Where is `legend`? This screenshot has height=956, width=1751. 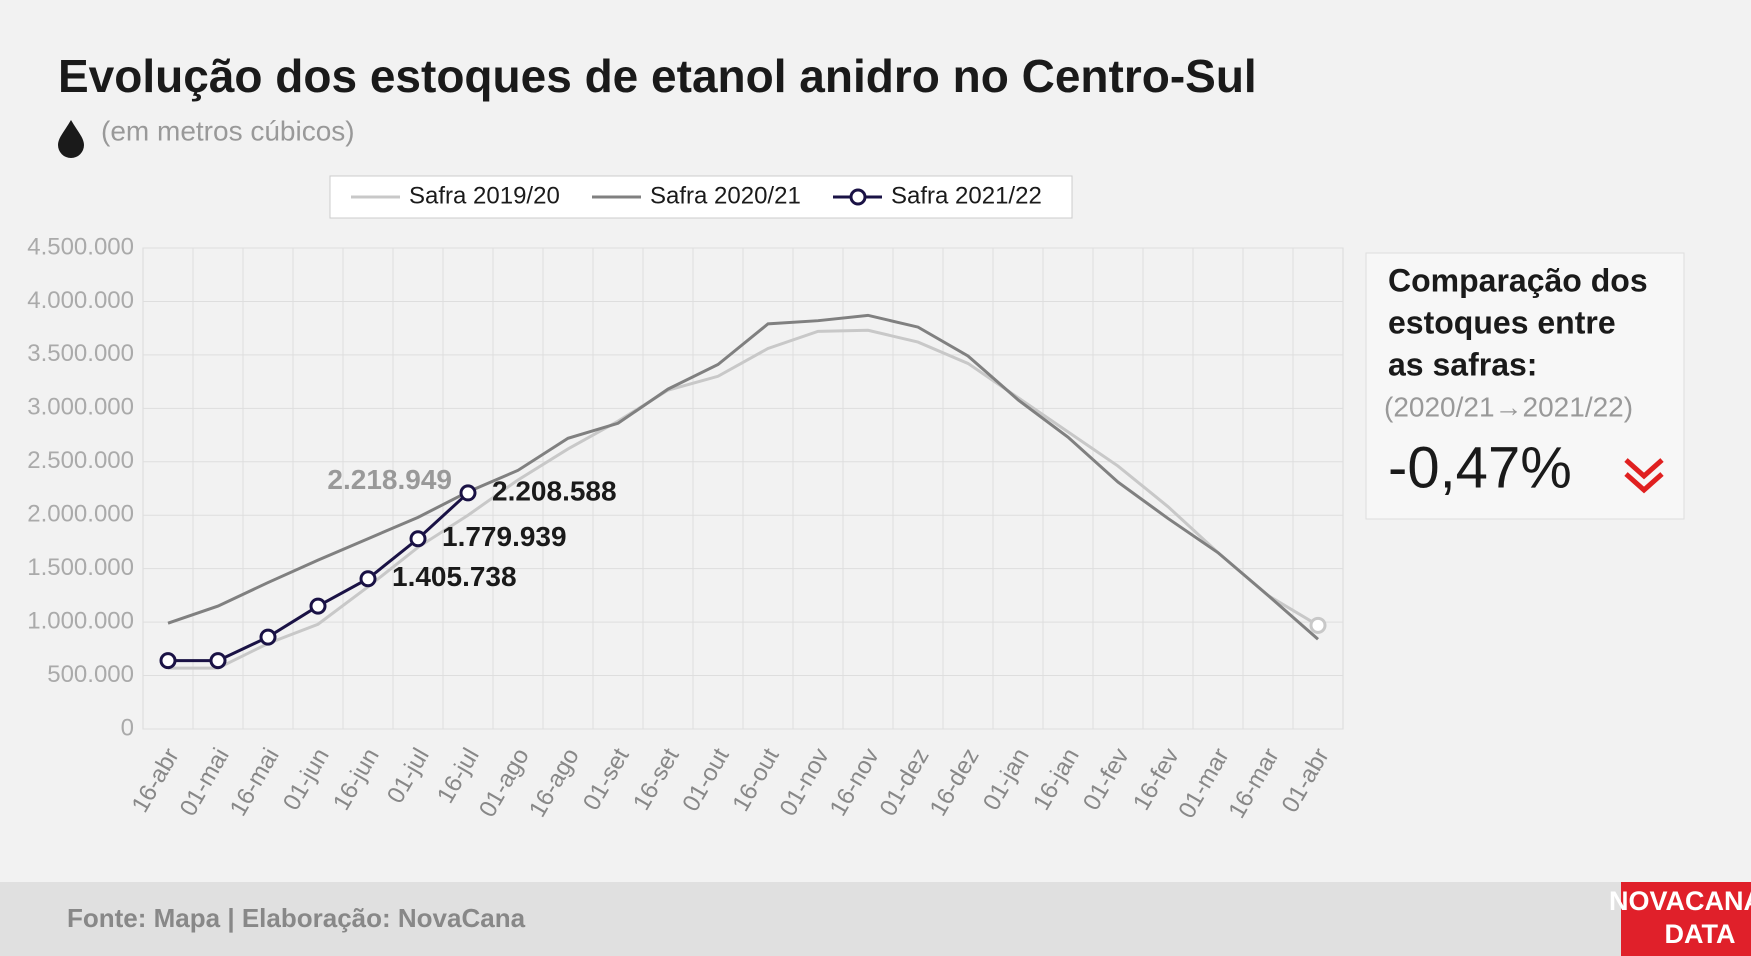 legend is located at coordinates (701, 197).